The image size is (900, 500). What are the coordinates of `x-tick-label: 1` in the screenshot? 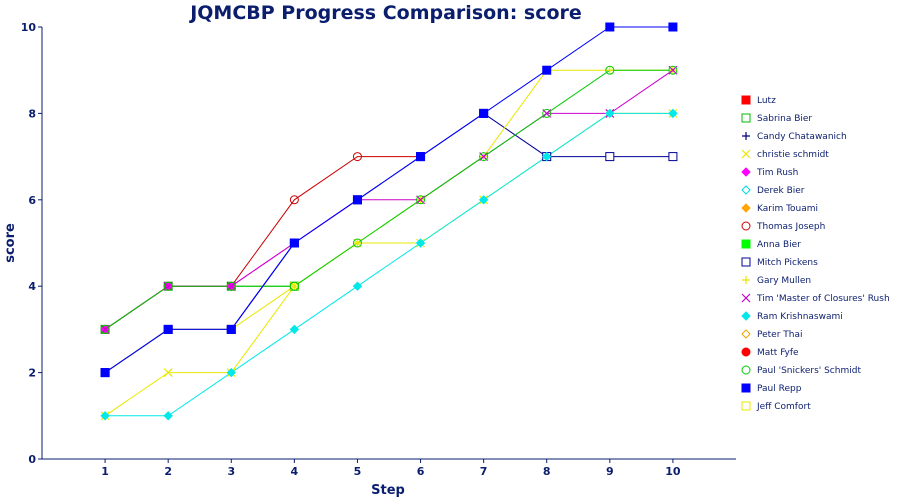 It's located at (105, 471).